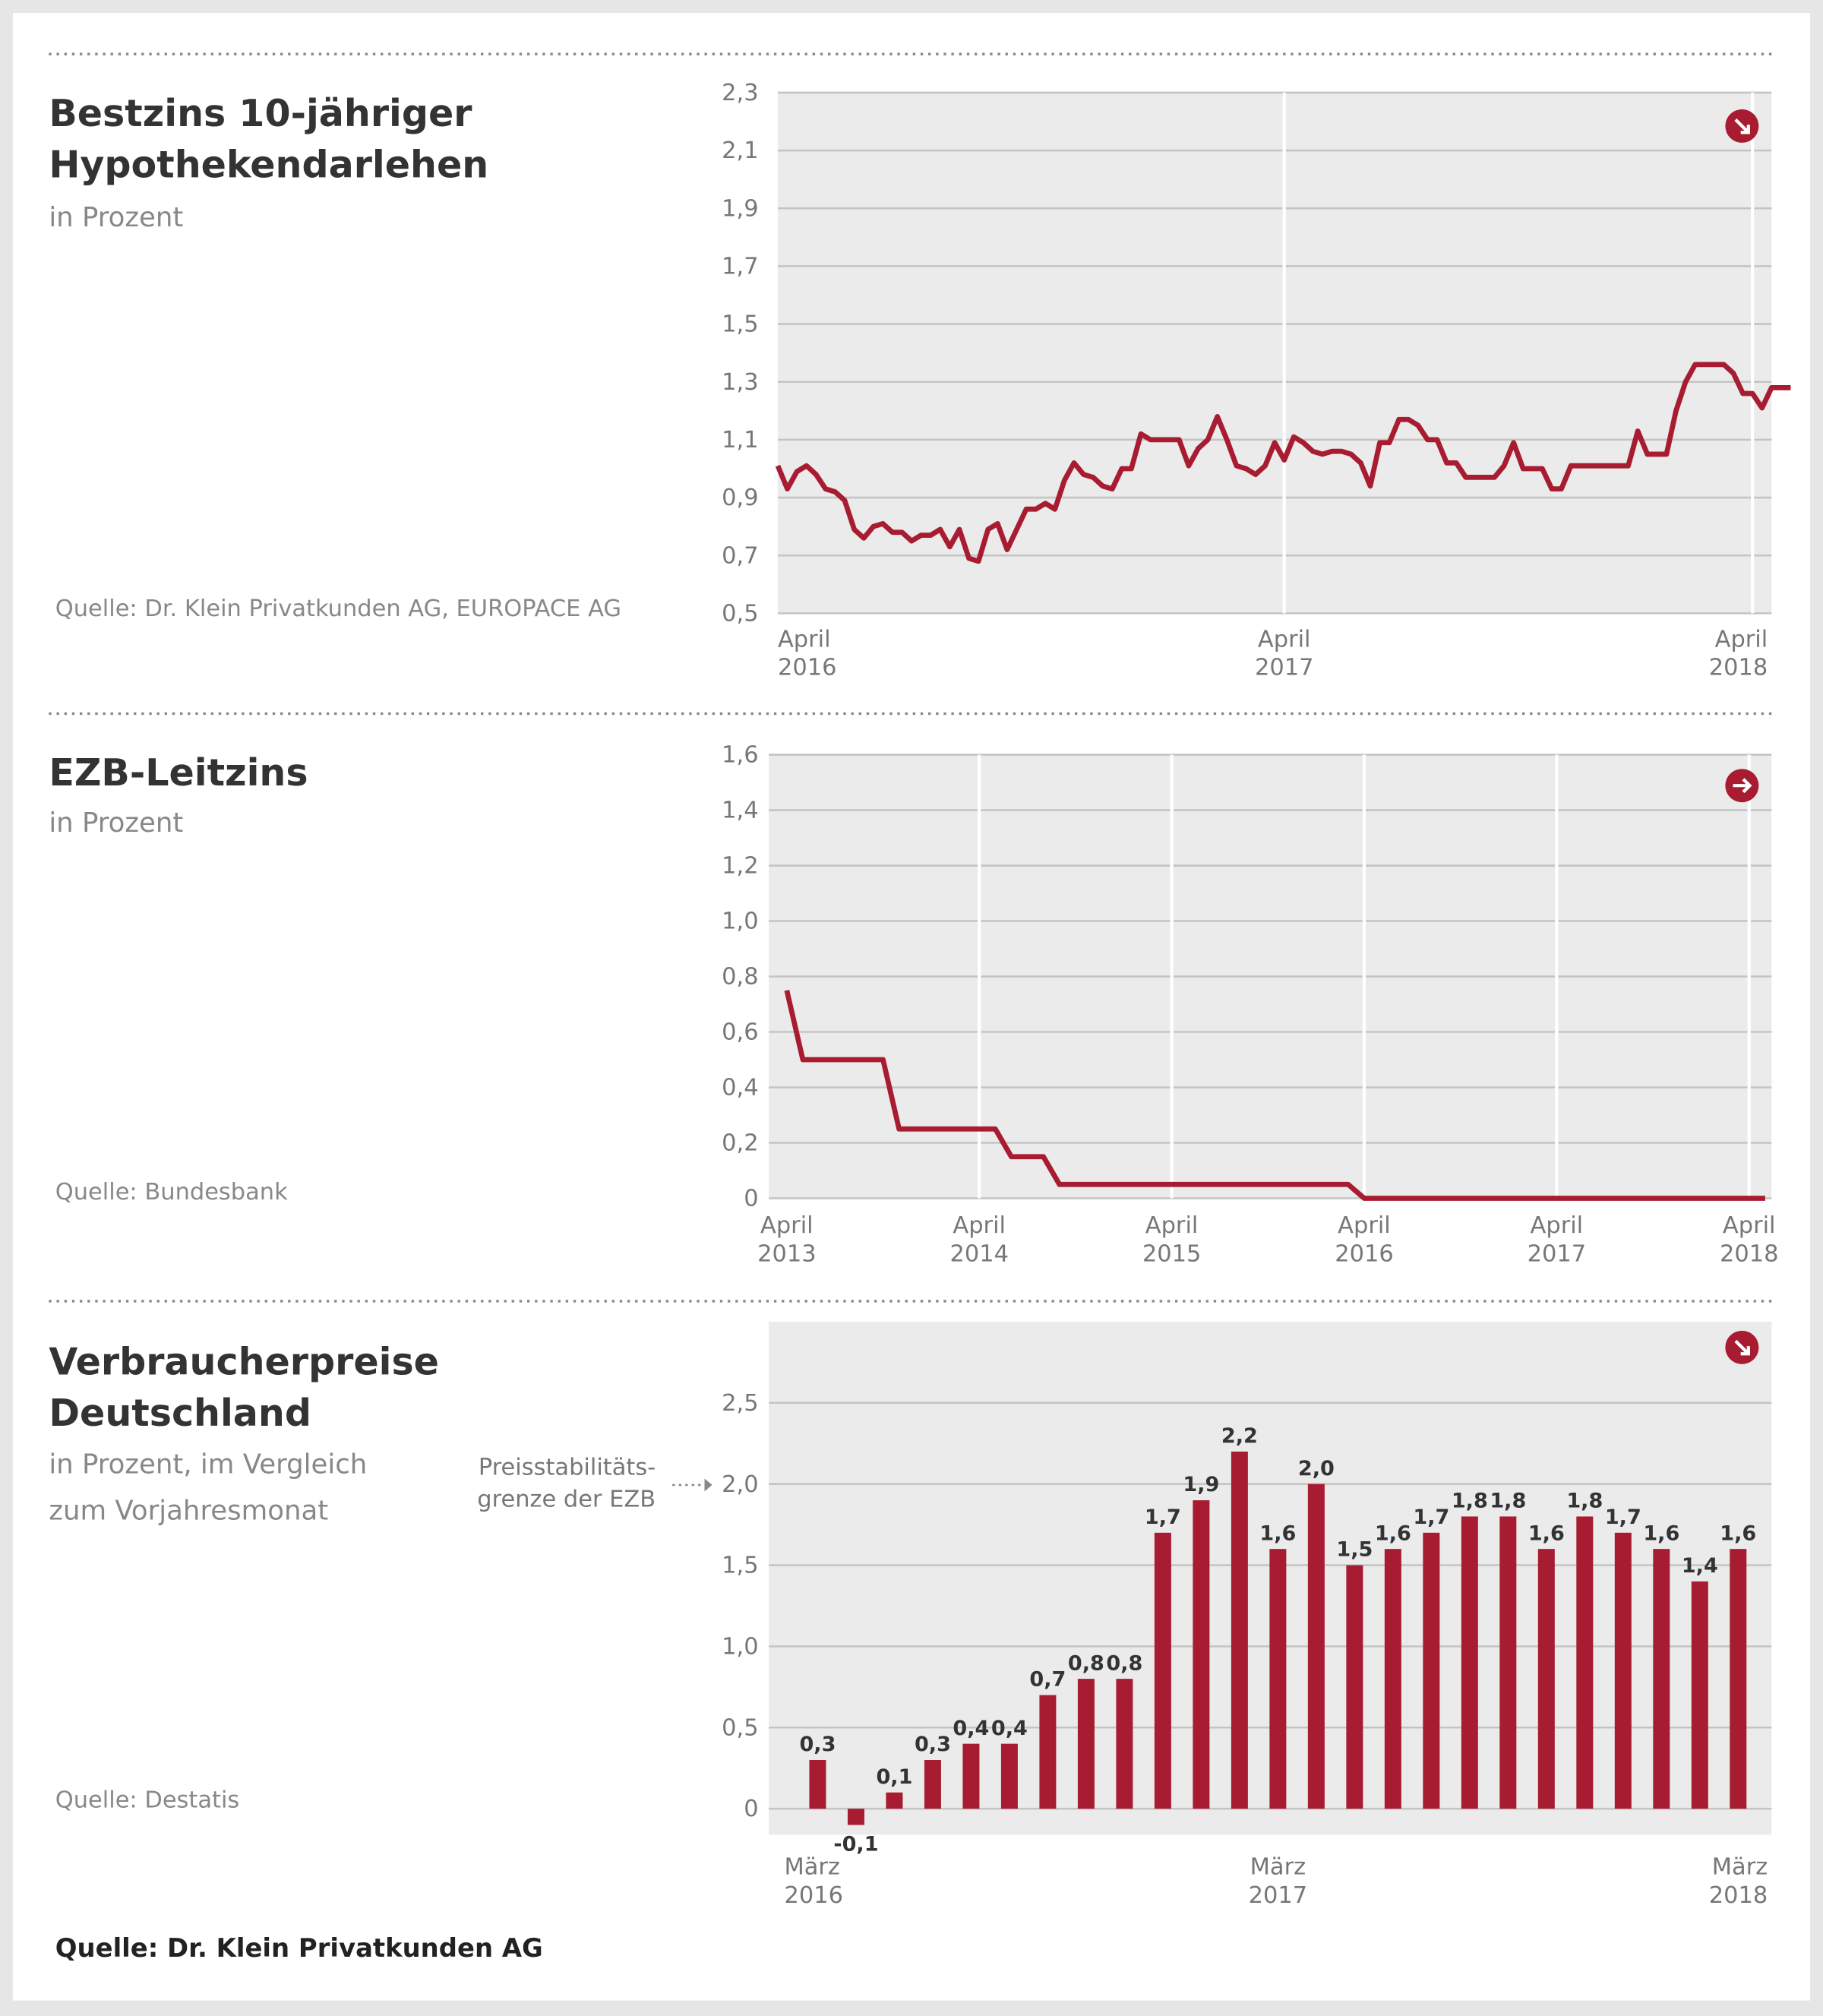  Describe the element at coordinates (1316, 1468) in the screenshot. I see `value-label: 2,0` at that location.